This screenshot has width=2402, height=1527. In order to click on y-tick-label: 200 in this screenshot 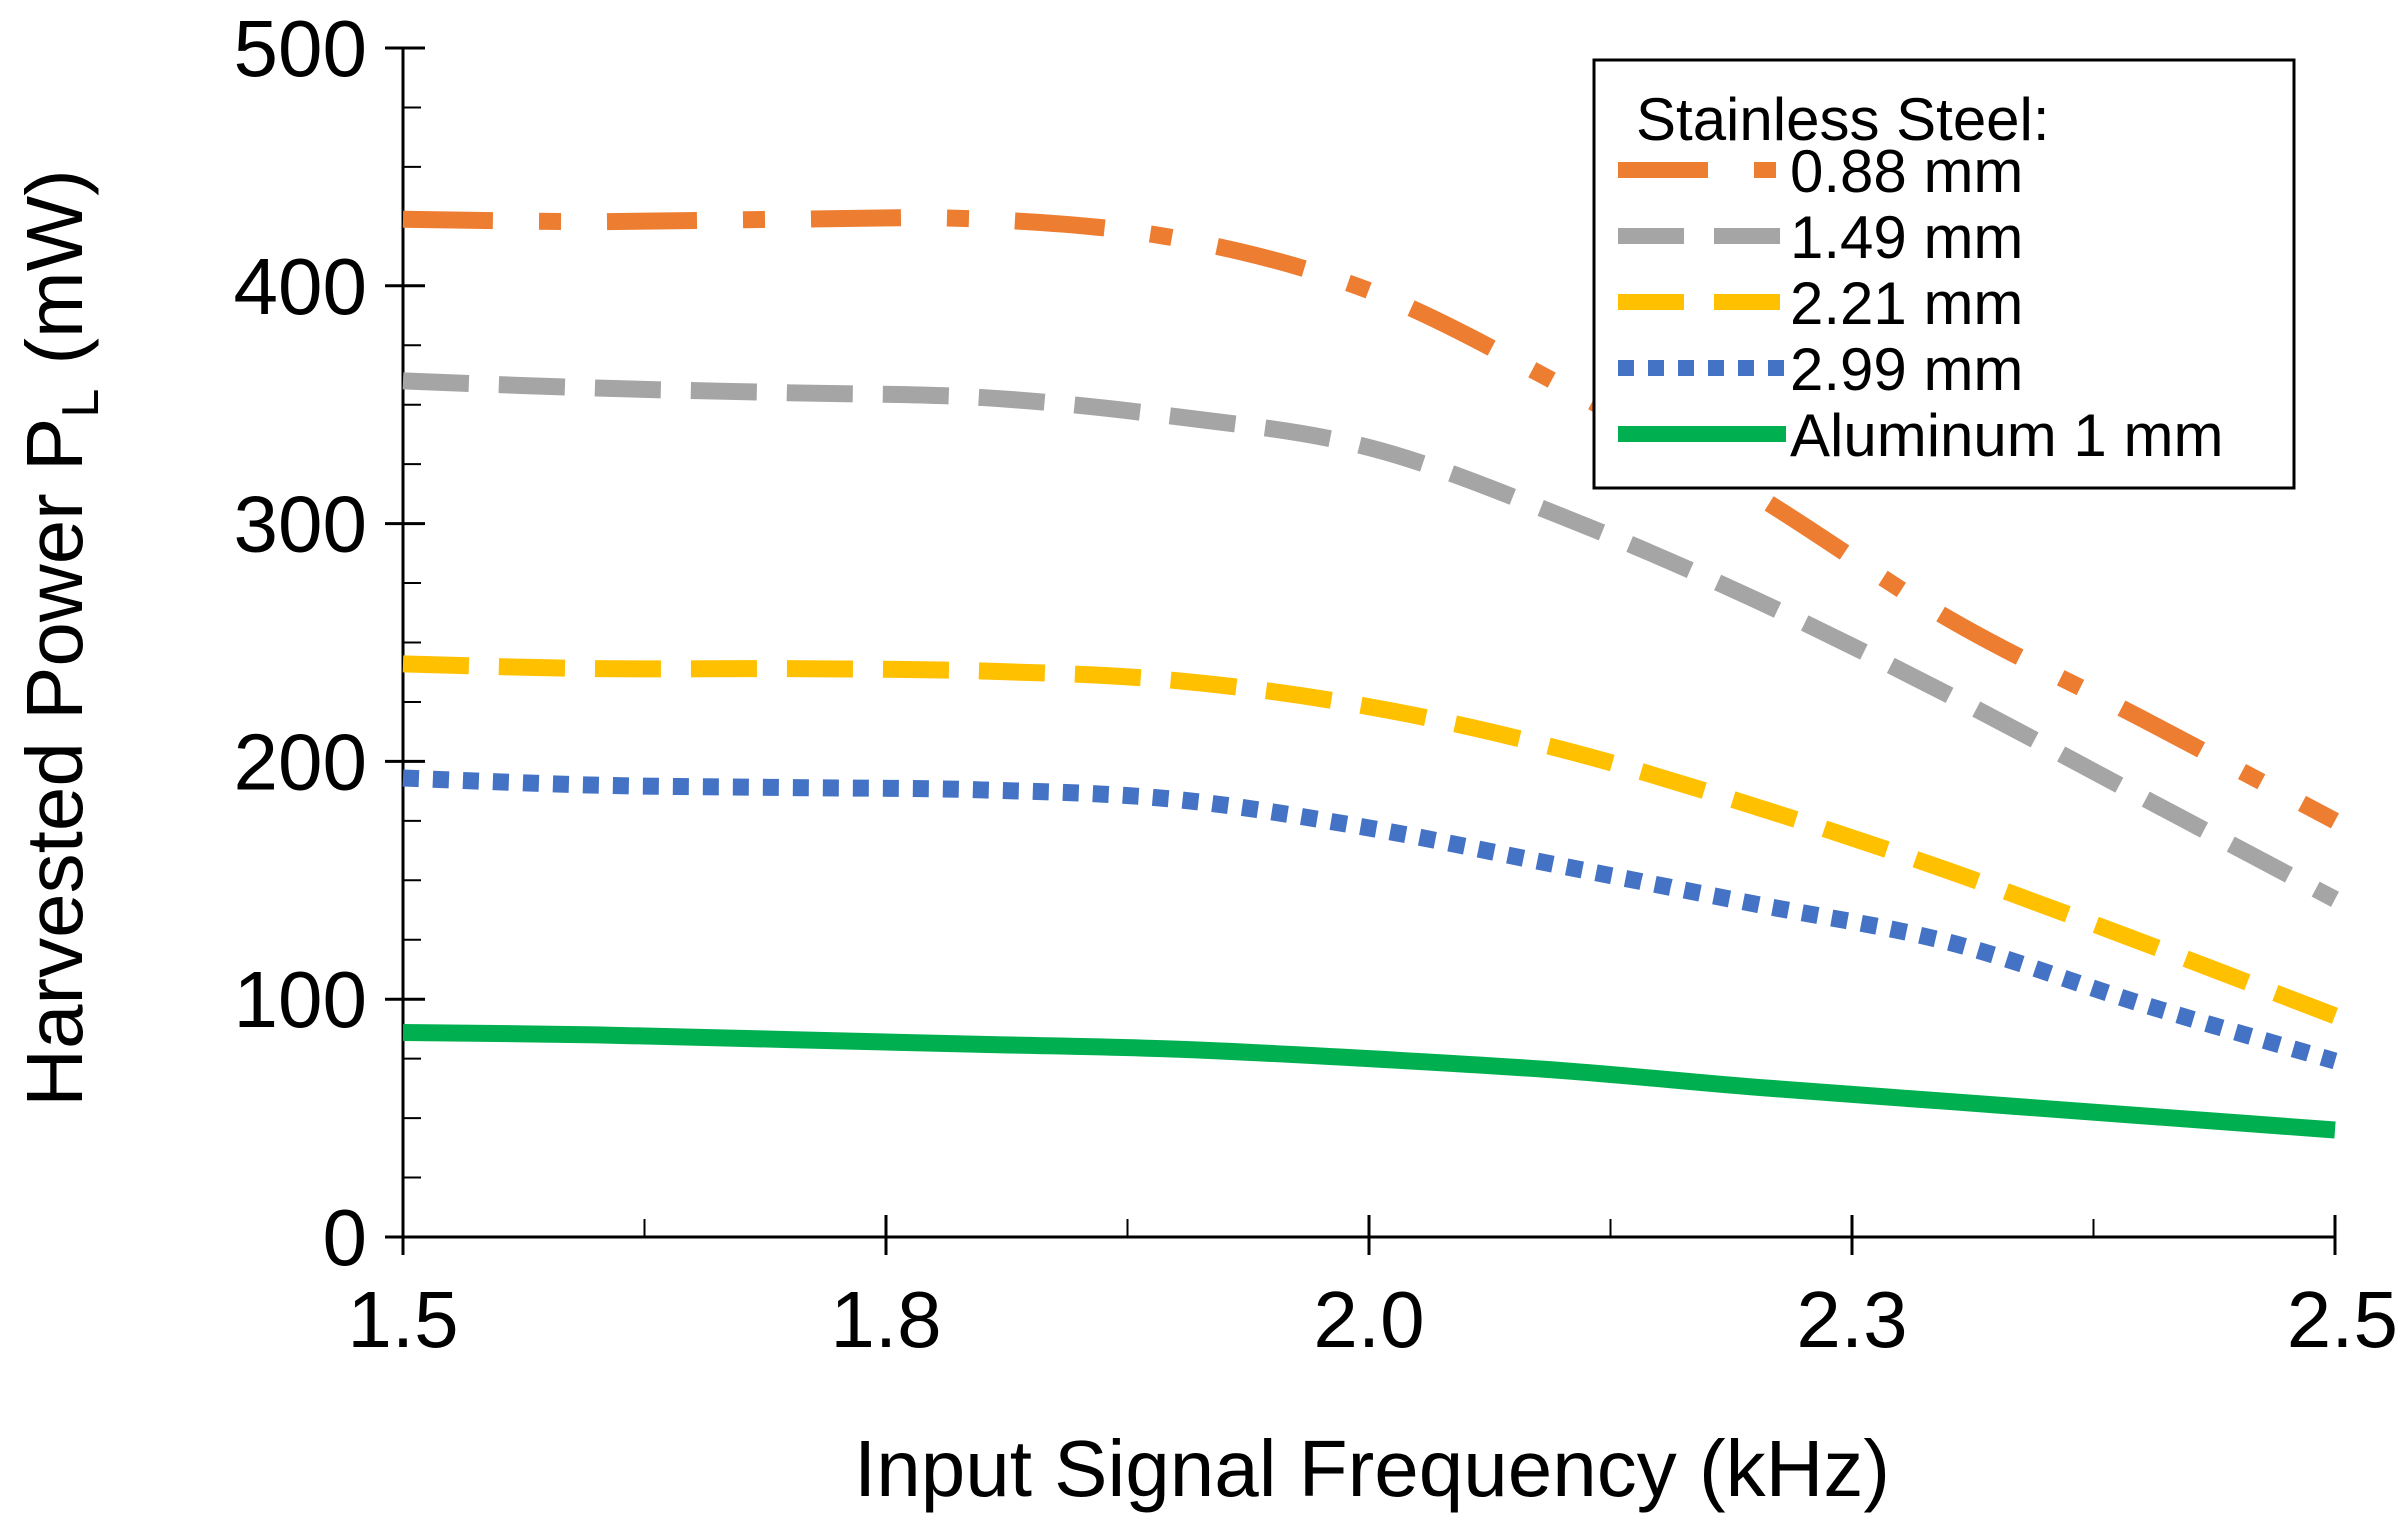, I will do `click(300, 761)`.